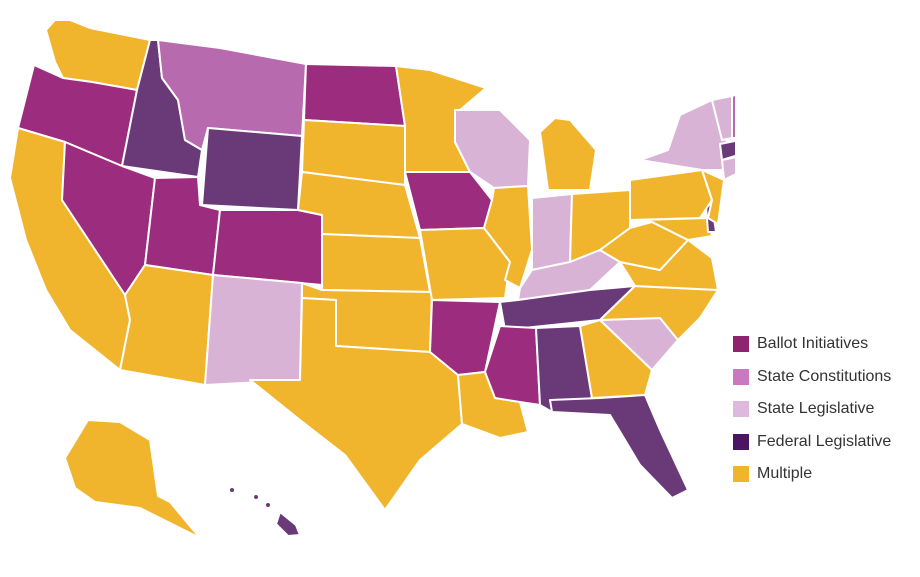 The width and height of the screenshot is (920, 577). What do you see at coordinates (824, 441) in the screenshot?
I see `legend-label: Federal Legislative` at bounding box center [824, 441].